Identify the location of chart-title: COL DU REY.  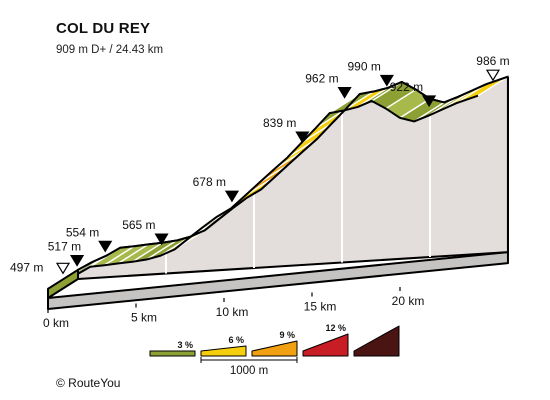
(103, 28).